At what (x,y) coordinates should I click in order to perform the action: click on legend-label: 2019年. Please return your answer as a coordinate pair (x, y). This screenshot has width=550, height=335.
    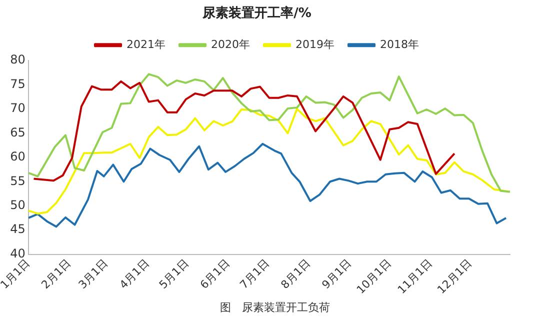
    Looking at the image, I should click on (315, 44).